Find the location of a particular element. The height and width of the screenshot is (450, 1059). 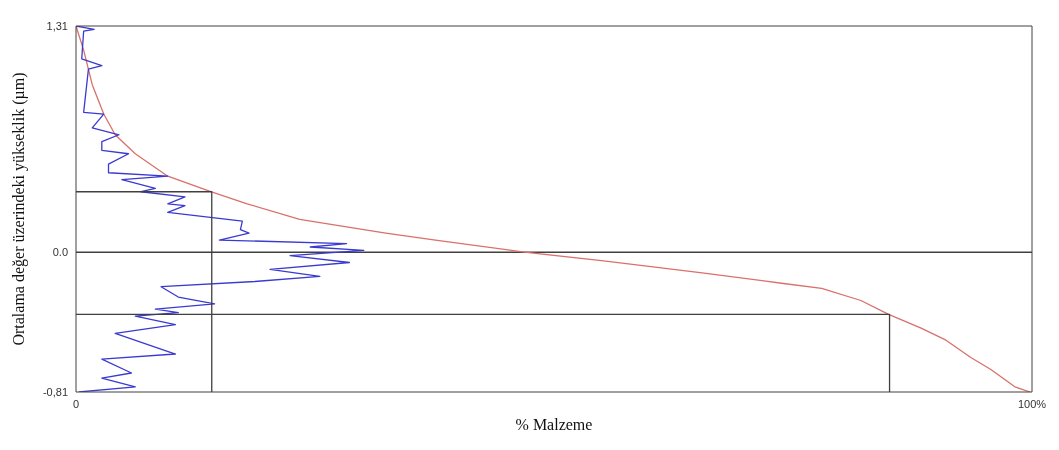

x-tick-label: 100% is located at coordinates (1032, 403).